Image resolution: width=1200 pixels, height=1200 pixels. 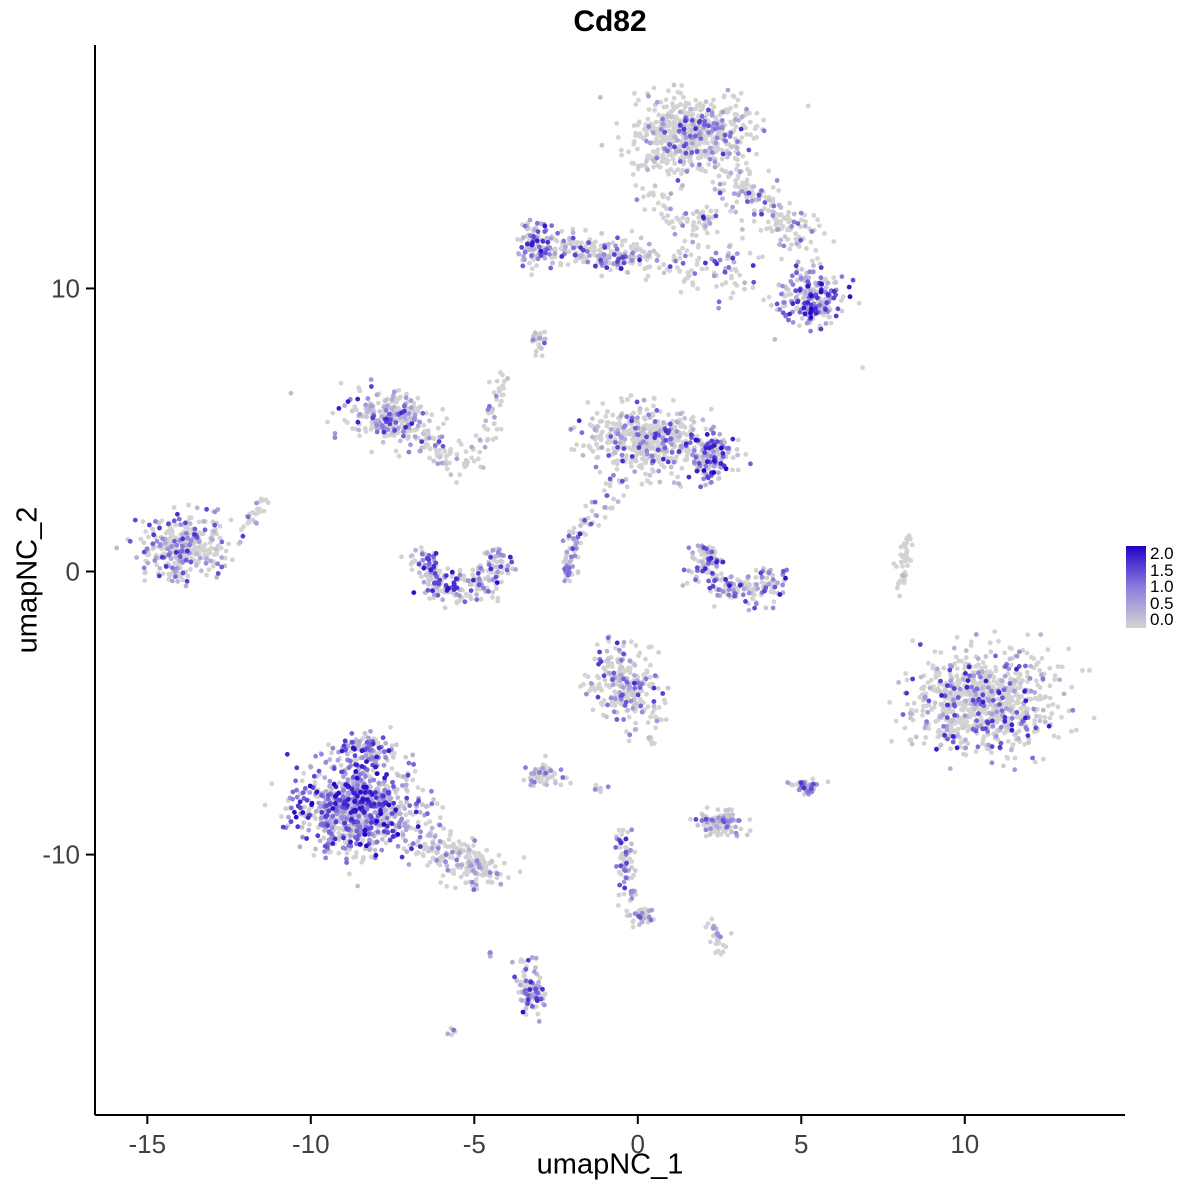 I want to click on x-tick-label: -5, so click(x=474, y=1144).